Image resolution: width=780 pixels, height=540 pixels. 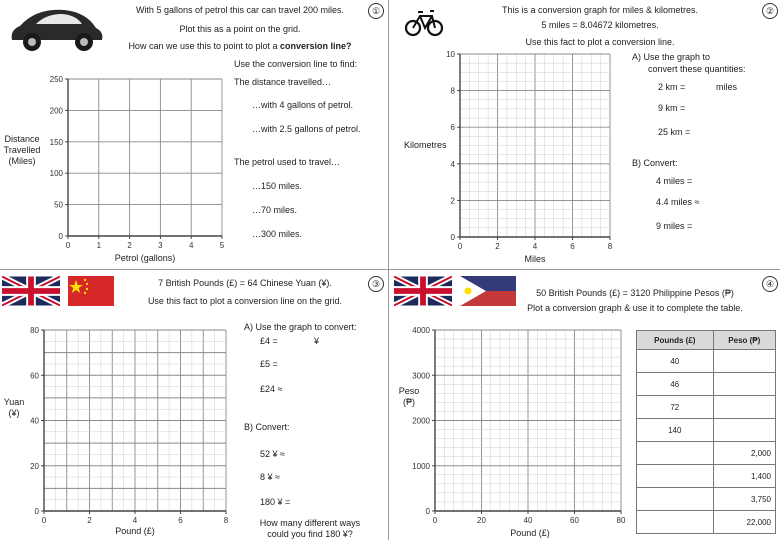 What do you see at coordinates (421, 421) in the screenshot?
I see `y-tick-label: 2000` at bounding box center [421, 421].